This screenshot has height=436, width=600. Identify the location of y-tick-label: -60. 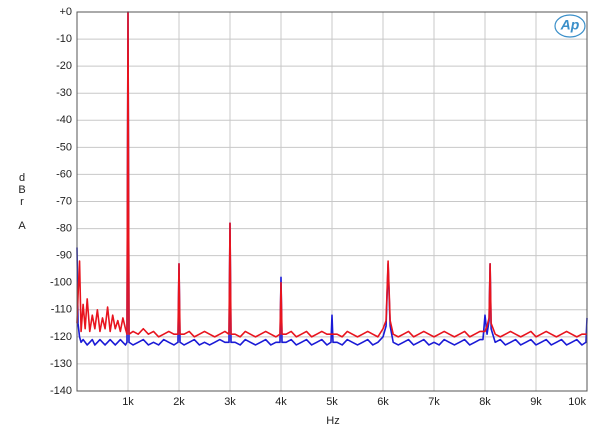
(64, 174).